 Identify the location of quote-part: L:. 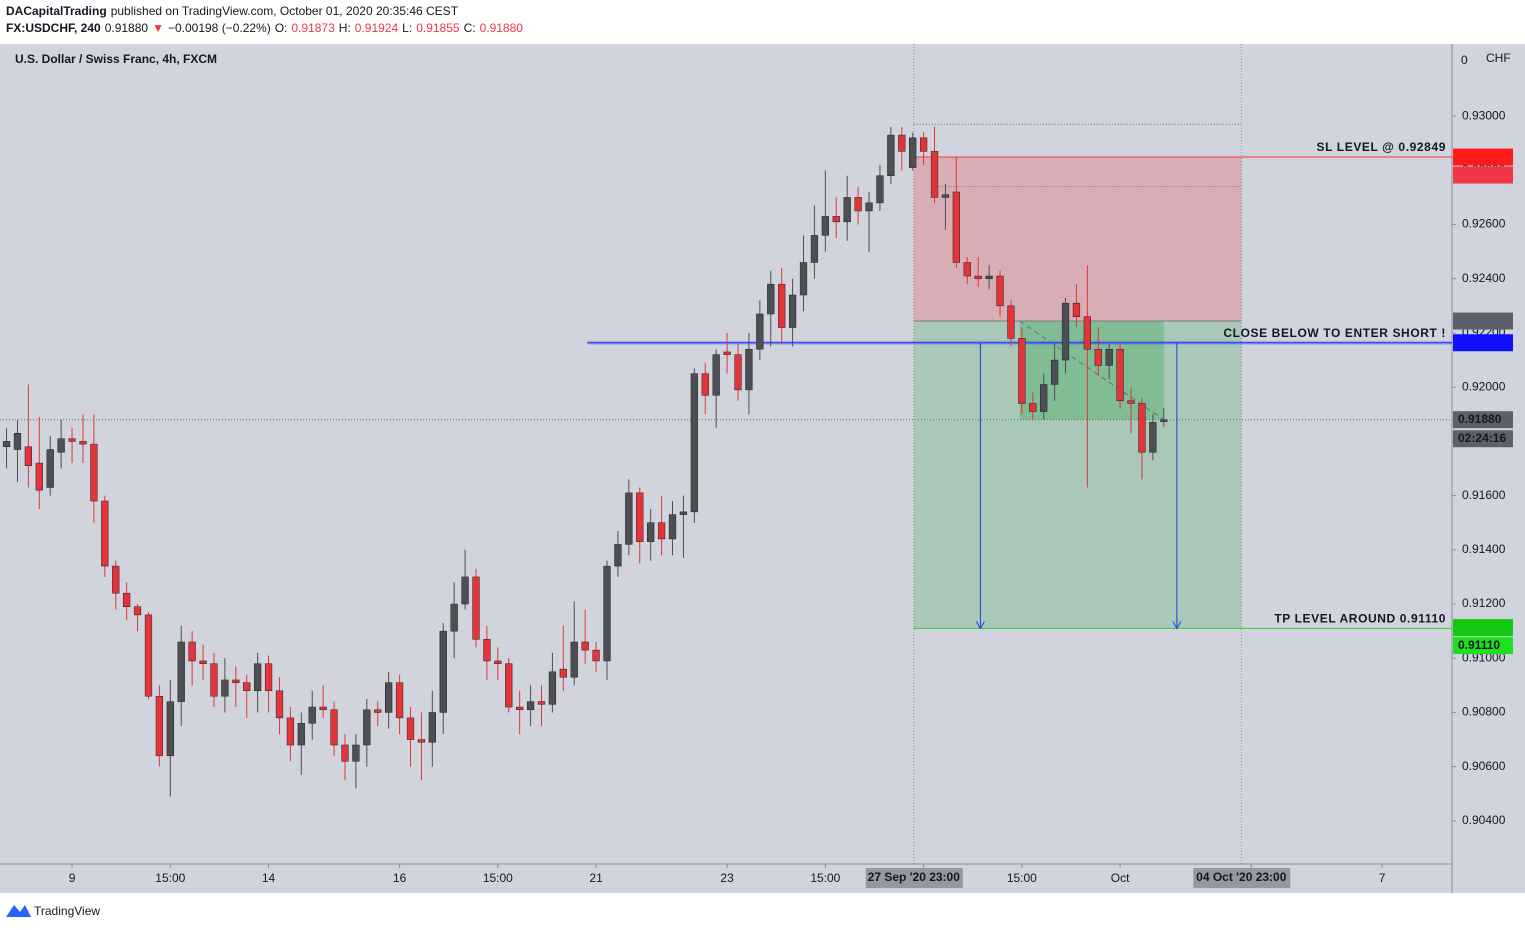
(407, 28).